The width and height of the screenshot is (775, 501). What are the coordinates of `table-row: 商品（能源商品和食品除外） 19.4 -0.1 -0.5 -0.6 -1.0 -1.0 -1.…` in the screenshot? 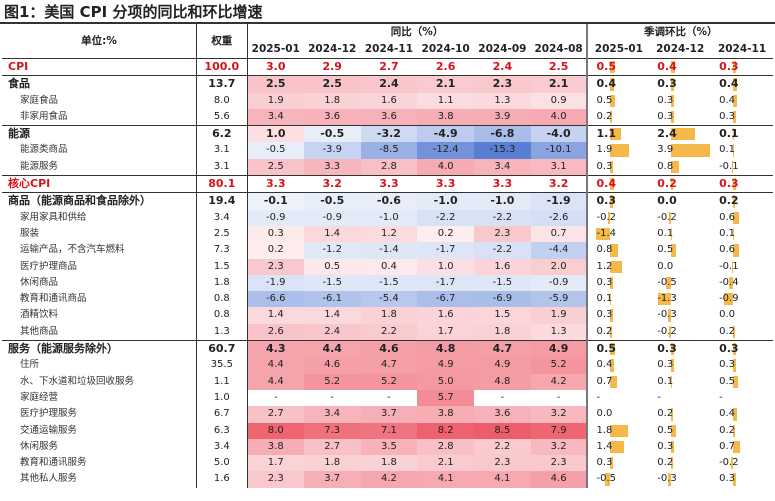 It's located at (387, 201).